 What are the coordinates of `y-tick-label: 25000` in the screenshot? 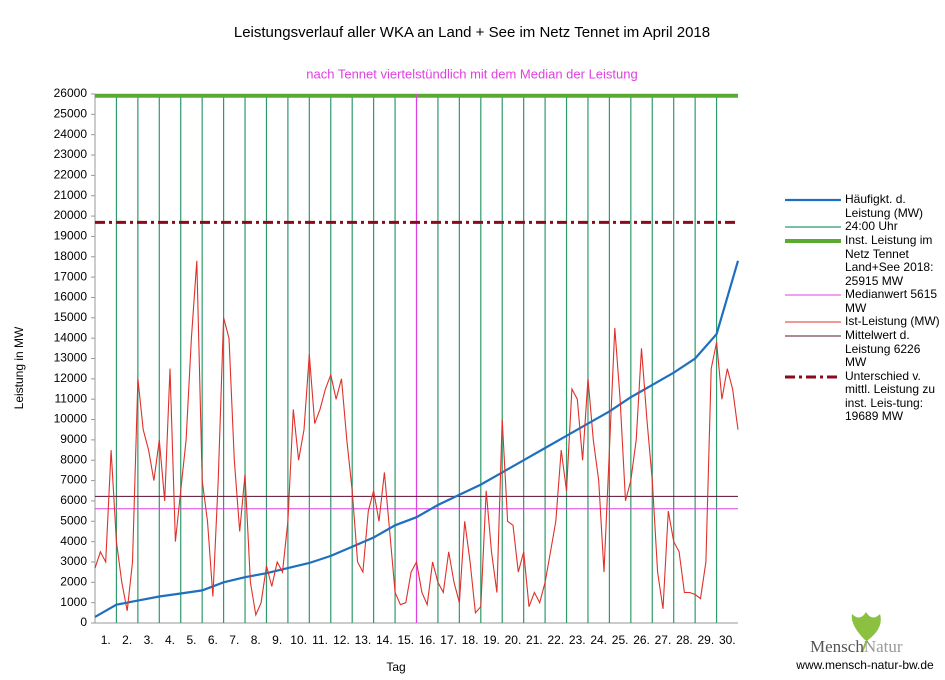 It's located at (71, 114).